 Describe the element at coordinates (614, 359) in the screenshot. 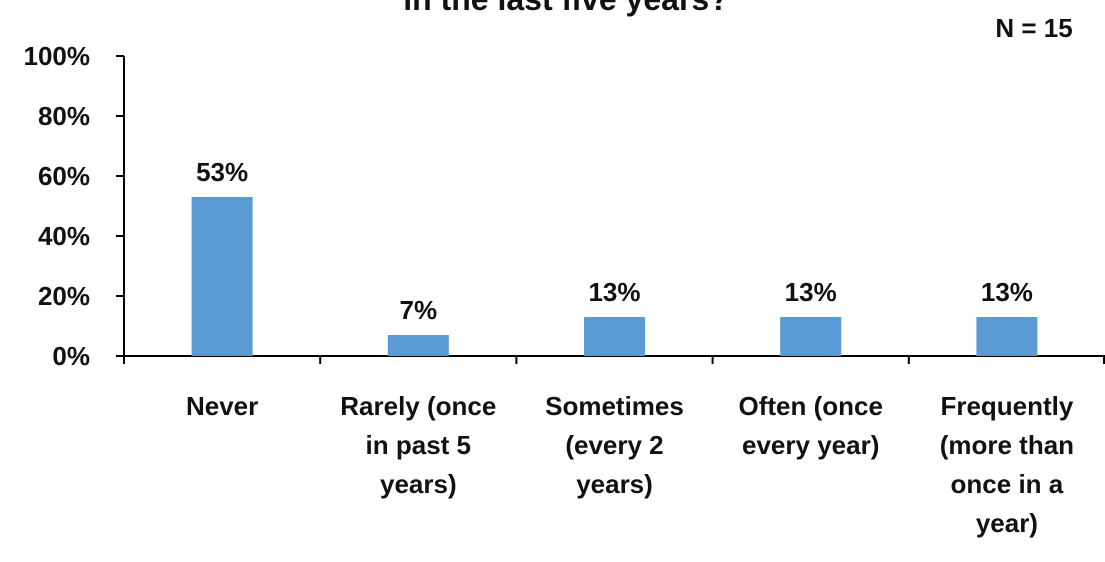

I see `x-axis` at that location.